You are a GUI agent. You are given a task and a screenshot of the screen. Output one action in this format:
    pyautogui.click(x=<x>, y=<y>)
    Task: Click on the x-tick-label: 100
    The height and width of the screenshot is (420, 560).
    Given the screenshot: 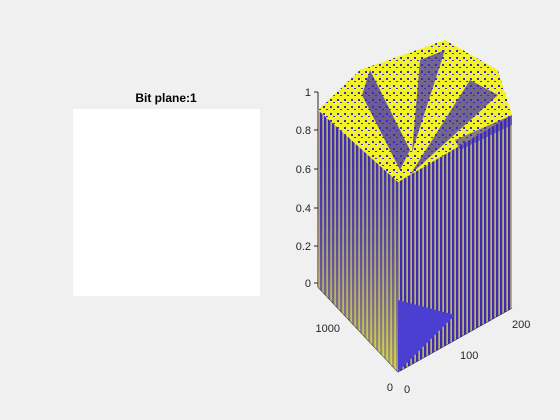 What is the action you would take?
    pyautogui.click(x=469, y=356)
    